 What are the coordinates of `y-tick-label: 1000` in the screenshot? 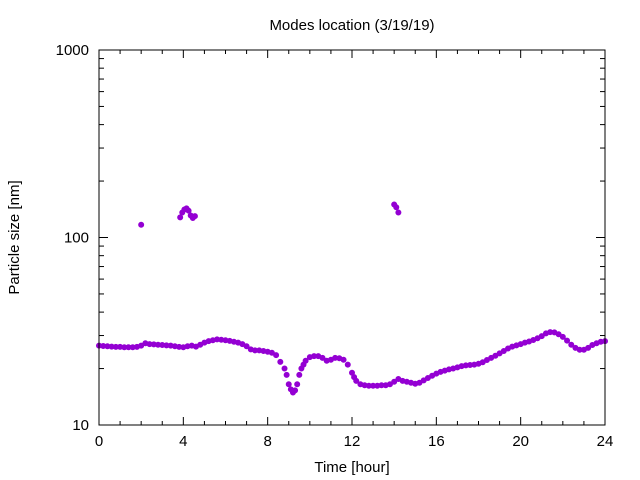 It's located at (72, 50).